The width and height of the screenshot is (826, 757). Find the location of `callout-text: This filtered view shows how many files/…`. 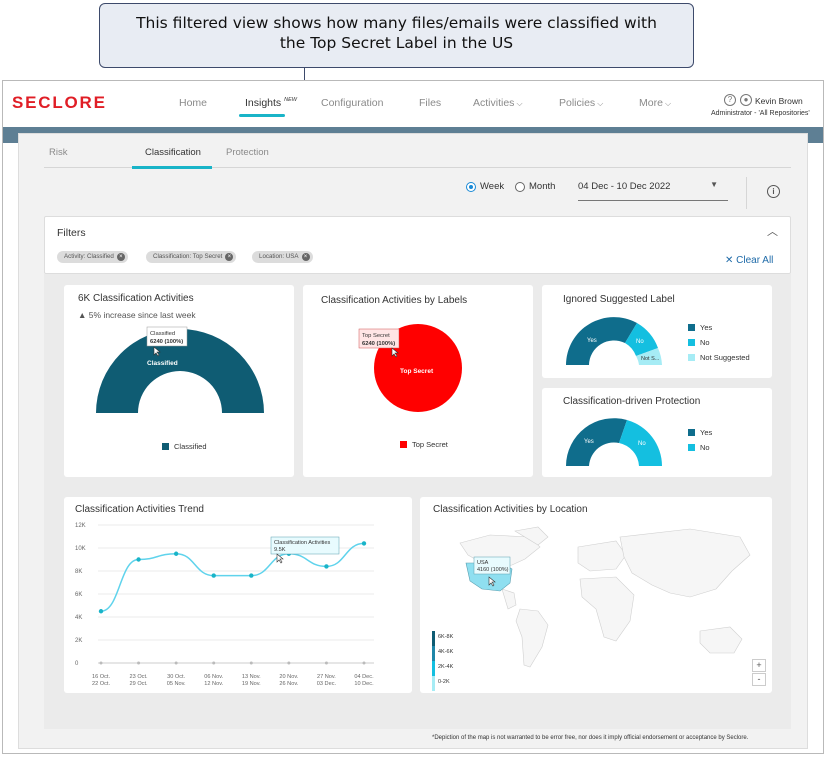

callout-text: This filtered view shows how many files/… is located at coordinates (396, 33).